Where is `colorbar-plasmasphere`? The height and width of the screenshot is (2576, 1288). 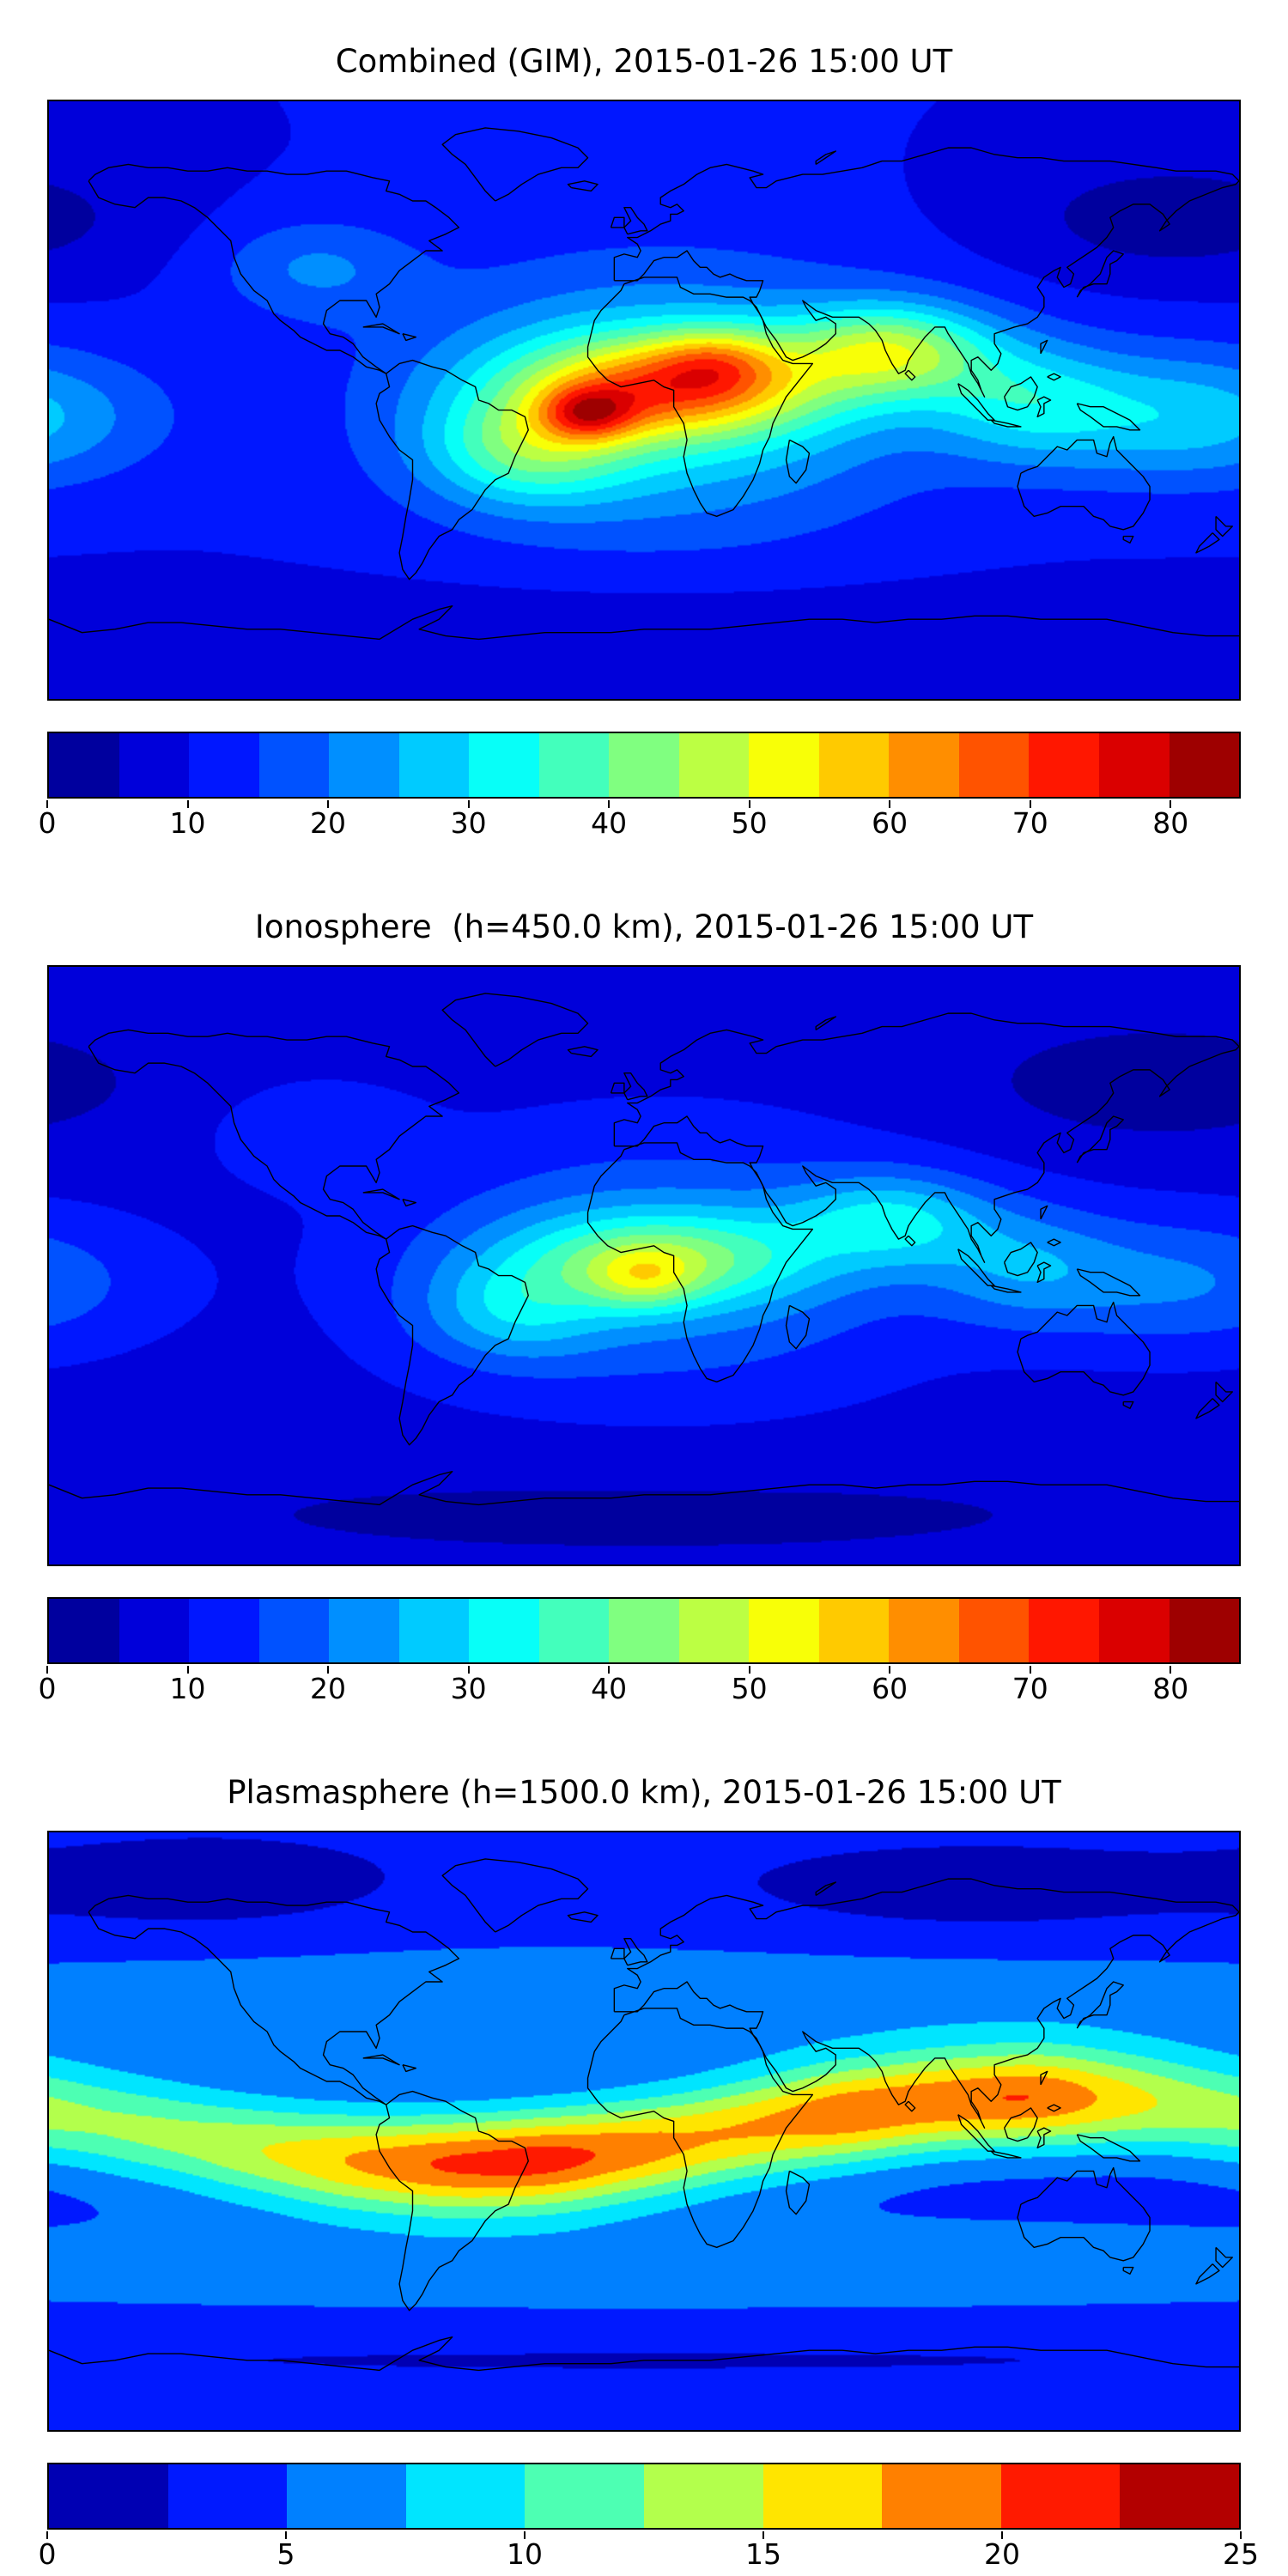 colorbar-plasmasphere is located at coordinates (644, 2496).